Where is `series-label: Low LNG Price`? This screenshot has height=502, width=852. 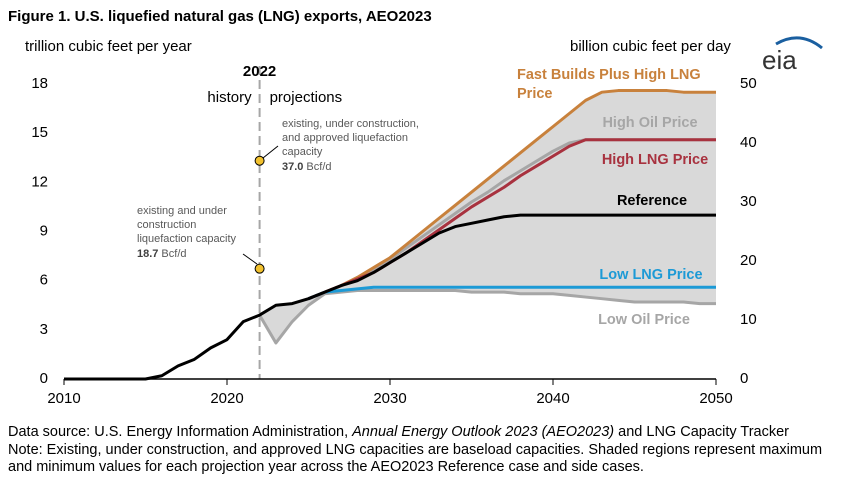 series-label: Low LNG Price is located at coordinates (650, 275).